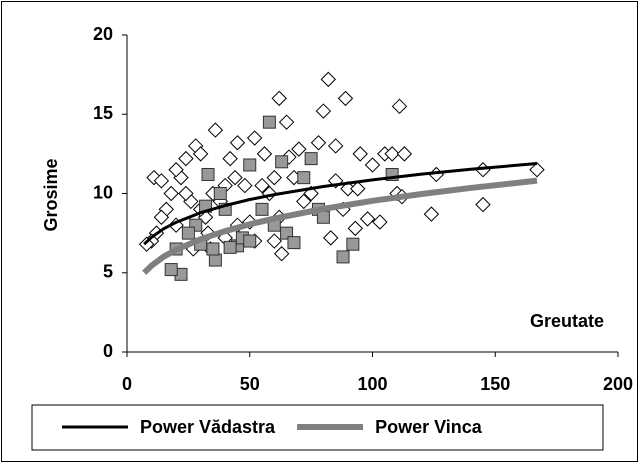 The height and width of the screenshot is (469, 640). What do you see at coordinates (567, 321) in the screenshot?
I see `x-axis-label: Greutate` at bounding box center [567, 321].